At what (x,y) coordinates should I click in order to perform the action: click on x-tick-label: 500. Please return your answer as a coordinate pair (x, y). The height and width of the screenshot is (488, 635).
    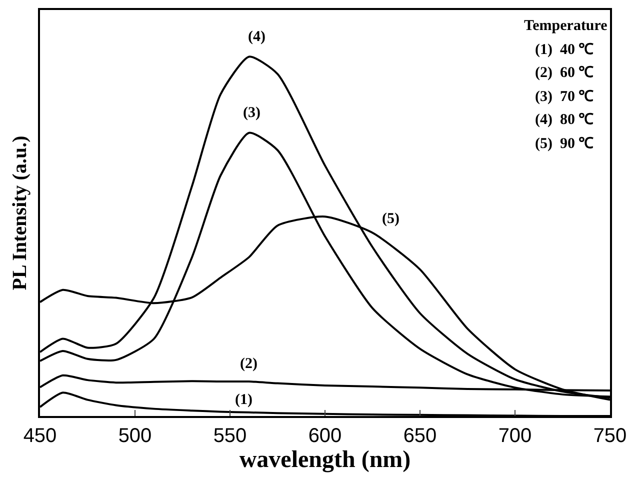
    Looking at the image, I should click on (135, 436).